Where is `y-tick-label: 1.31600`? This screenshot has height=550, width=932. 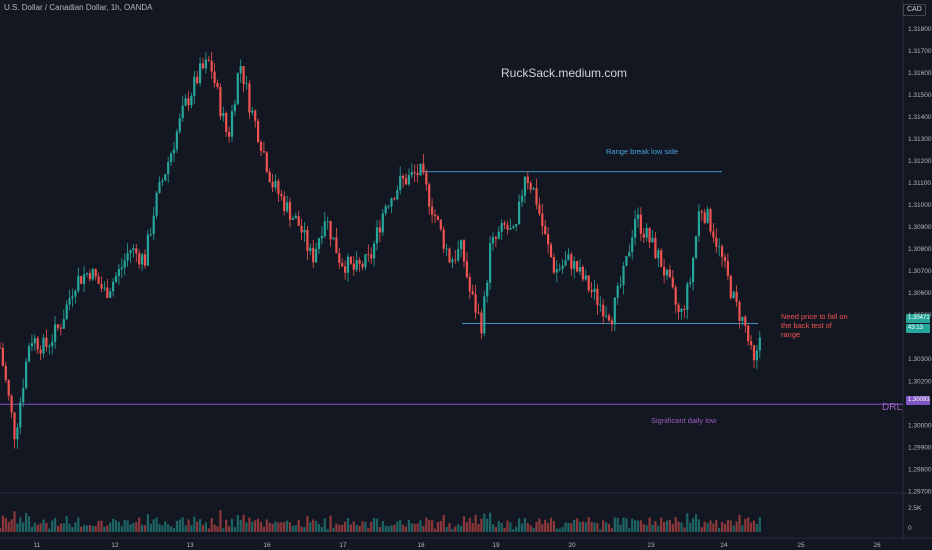
y-tick-label: 1.31600 is located at coordinates (920, 73).